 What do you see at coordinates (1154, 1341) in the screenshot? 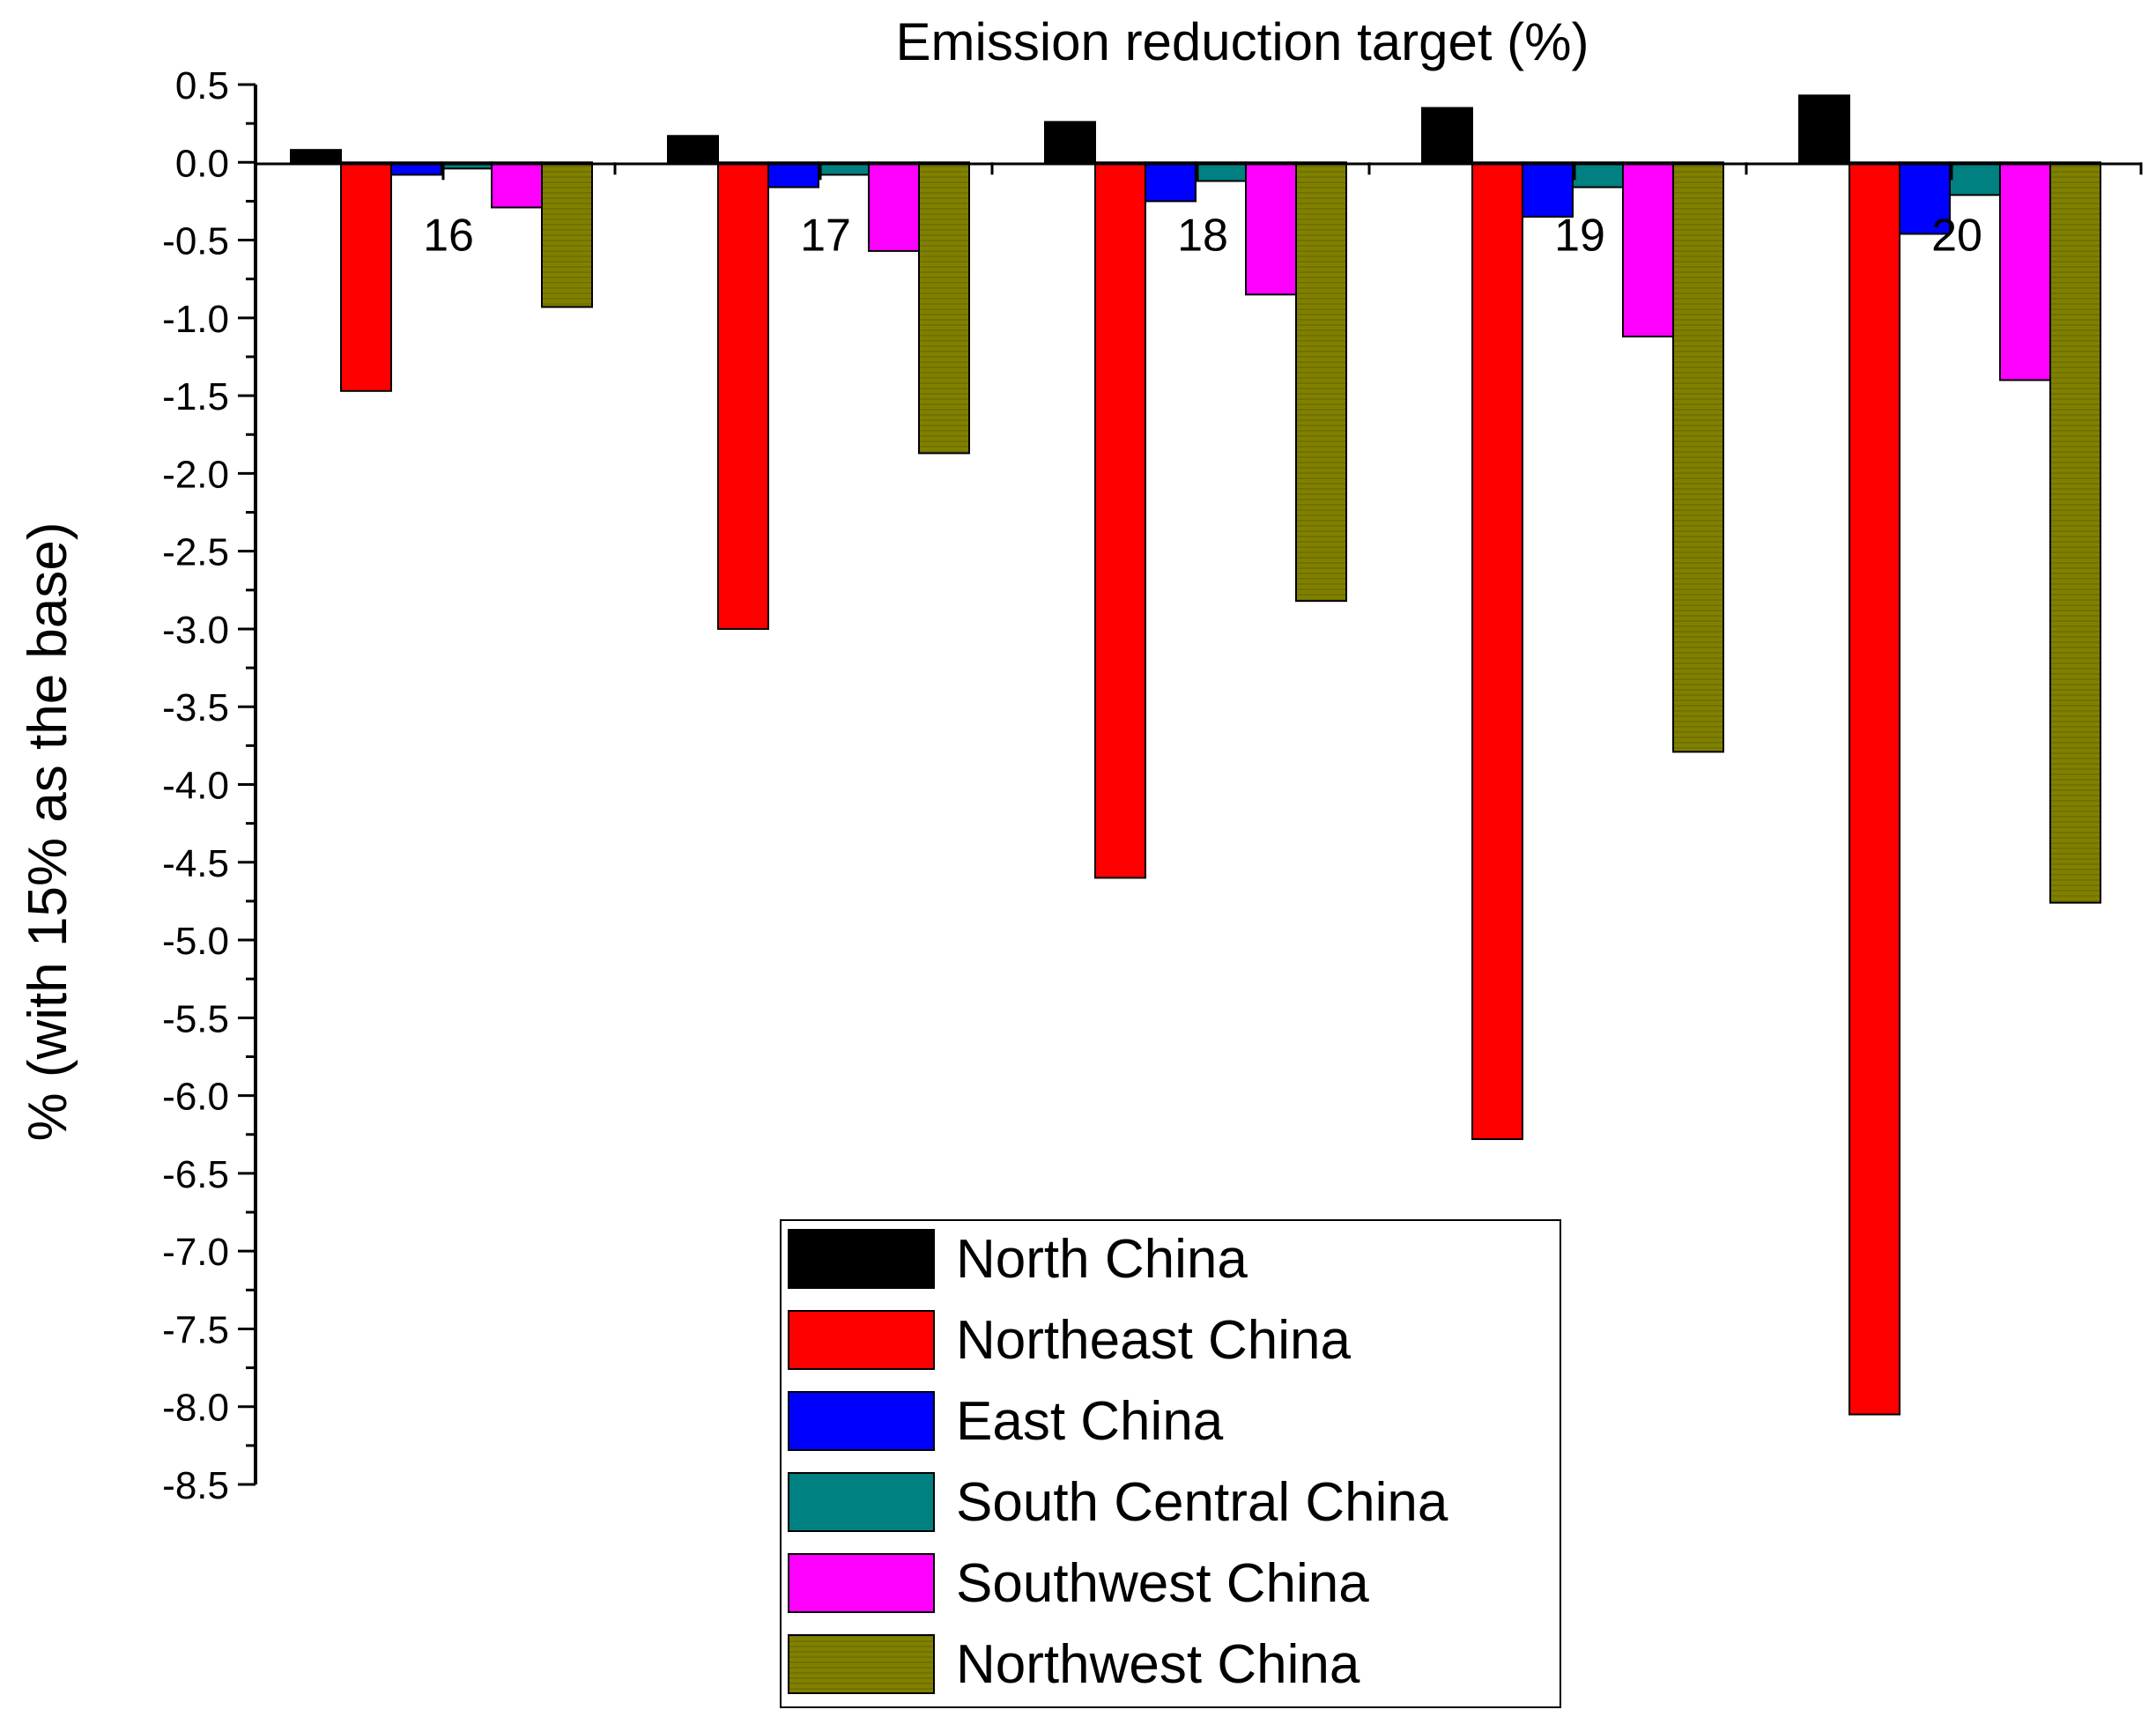
I see `legend-label-northeast-china: Northeast China` at bounding box center [1154, 1341].